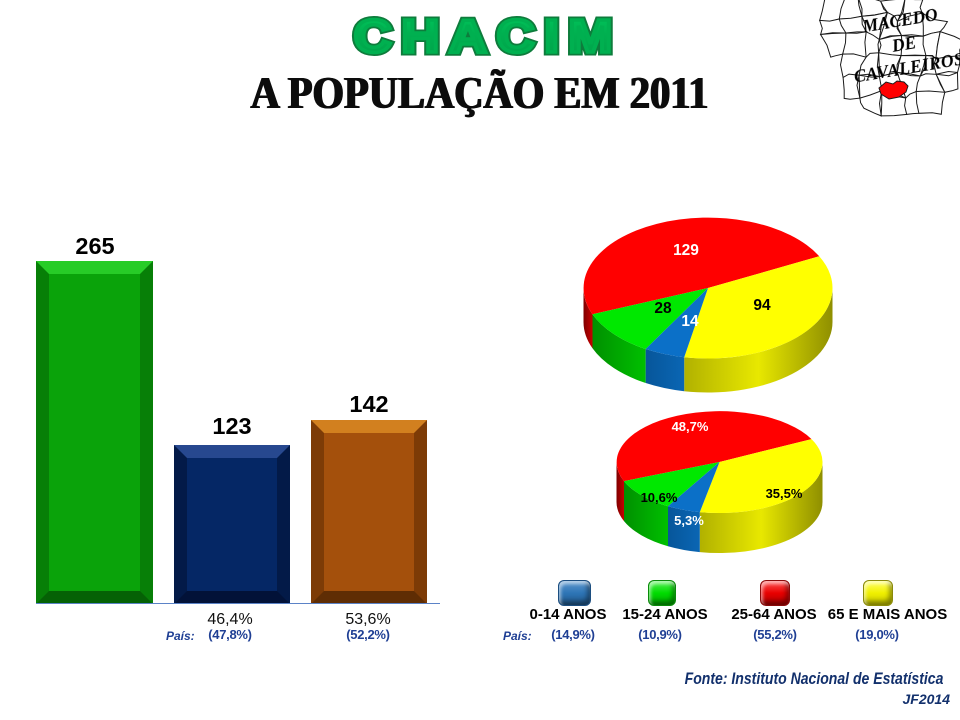  Describe the element at coordinates (903, 44) in the screenshot. I see `svg-text: DE` at that location.